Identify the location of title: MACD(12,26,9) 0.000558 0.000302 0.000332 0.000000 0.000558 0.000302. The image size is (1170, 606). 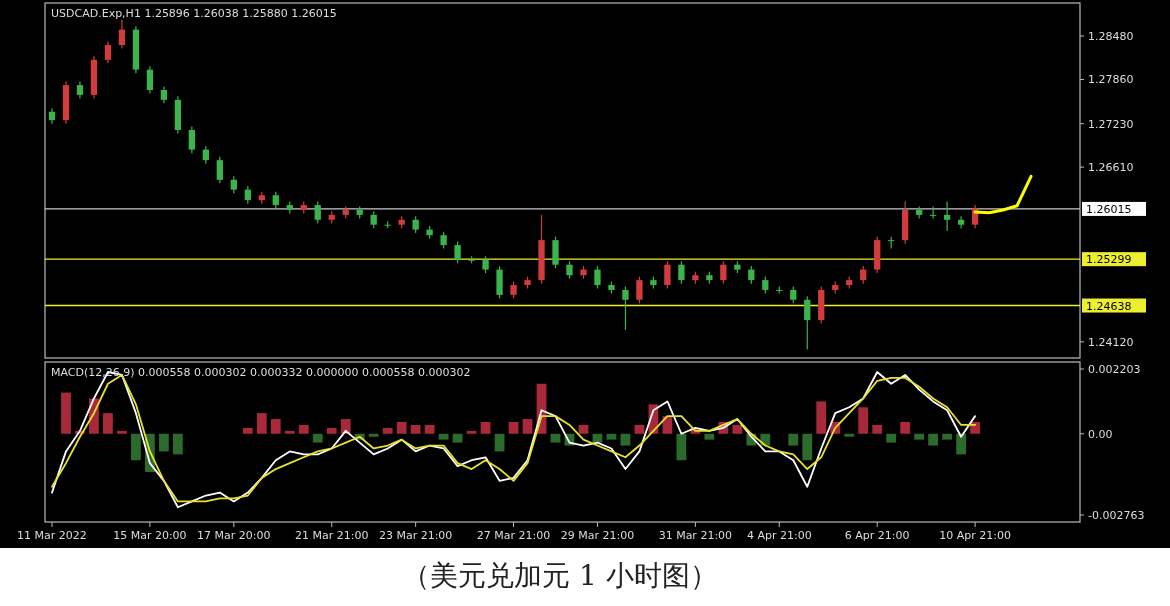
(261, 372).